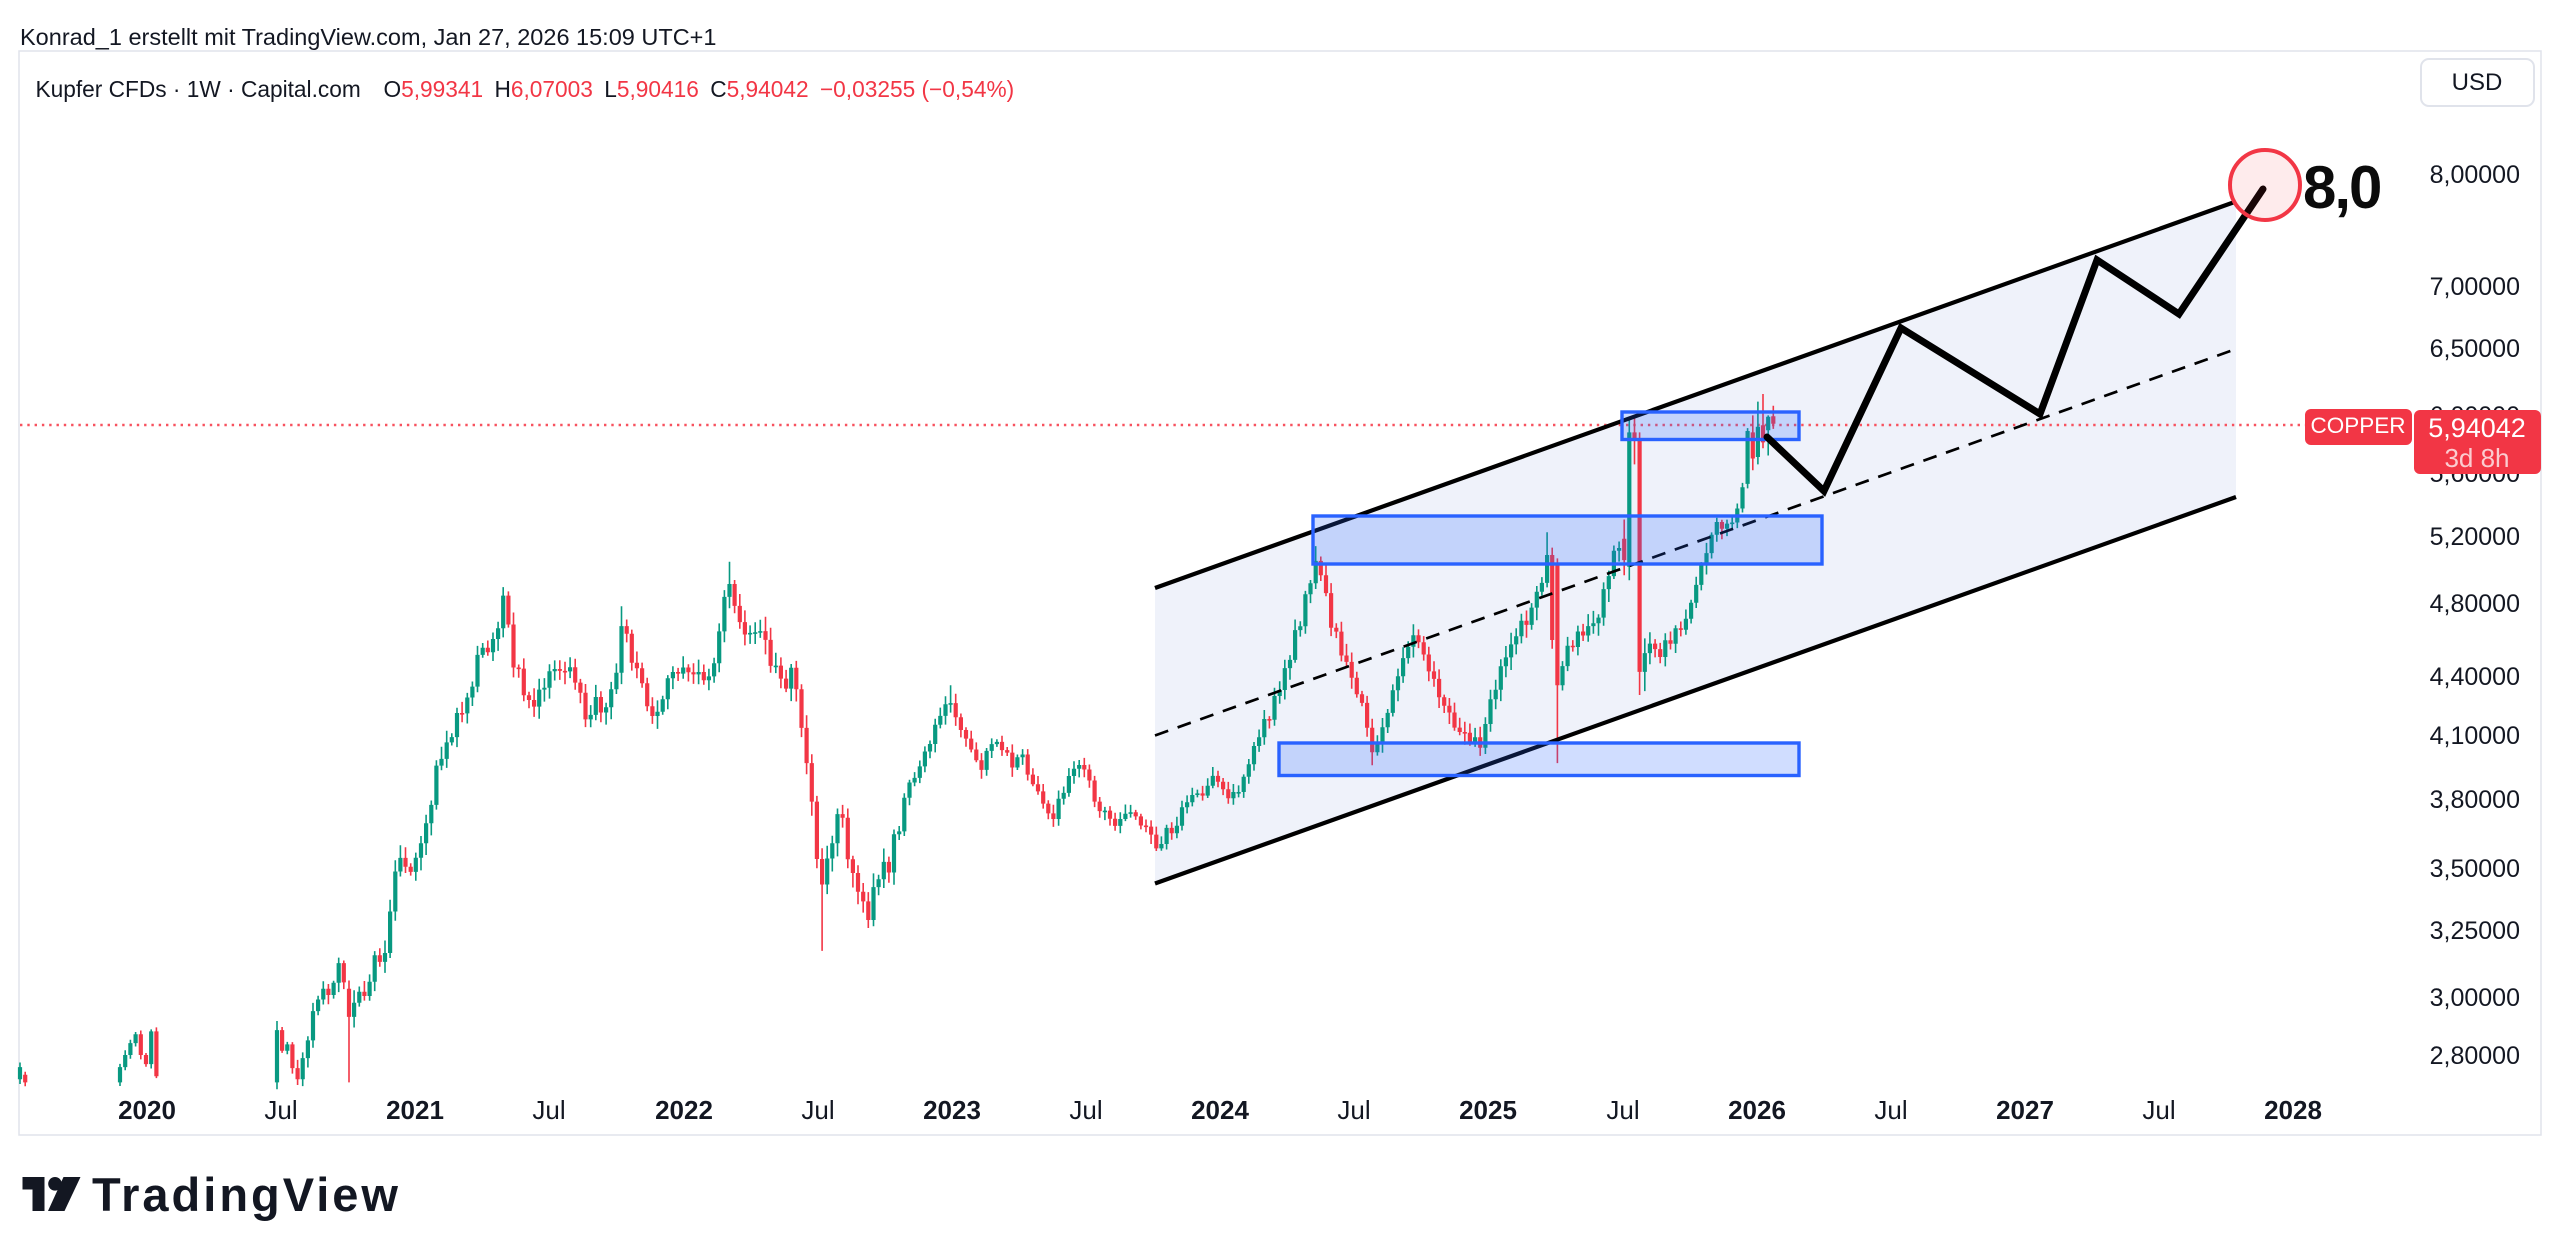  I want to click on svg-text: 8,0, so click(2341, 187).